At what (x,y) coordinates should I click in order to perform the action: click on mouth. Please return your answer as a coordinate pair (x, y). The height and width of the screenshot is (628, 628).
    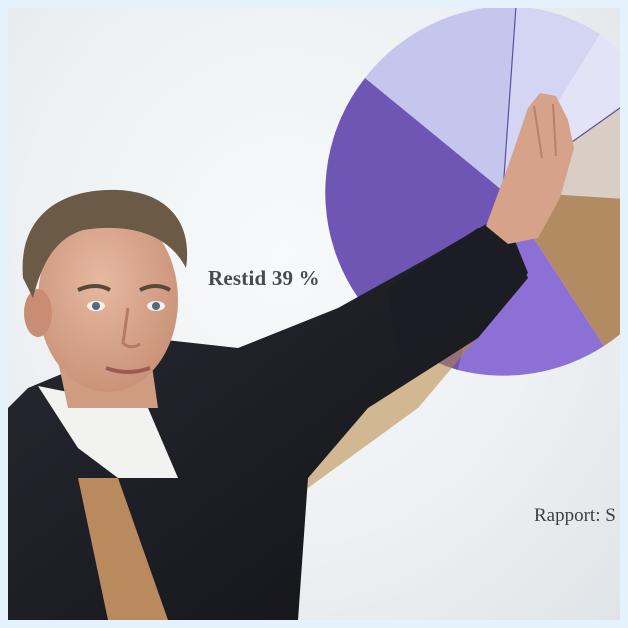
    Looking at the image, I should click on (128, 370).